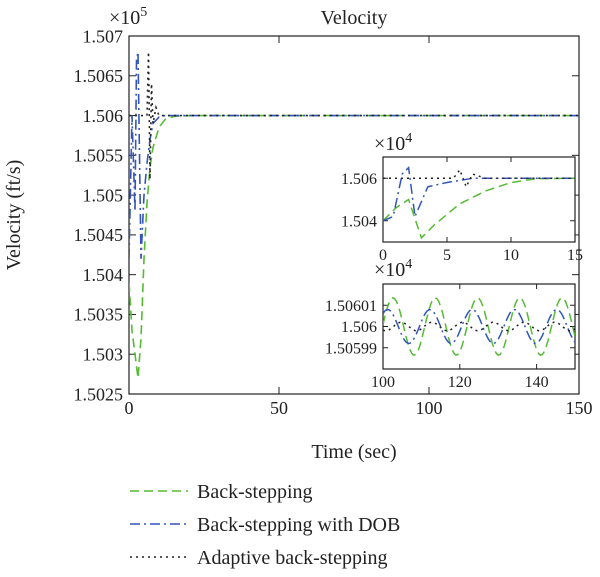 This screenshot has width=600, height=577. I want to click on inset-top-y-tick-label: 1.504, so click(359, 221).